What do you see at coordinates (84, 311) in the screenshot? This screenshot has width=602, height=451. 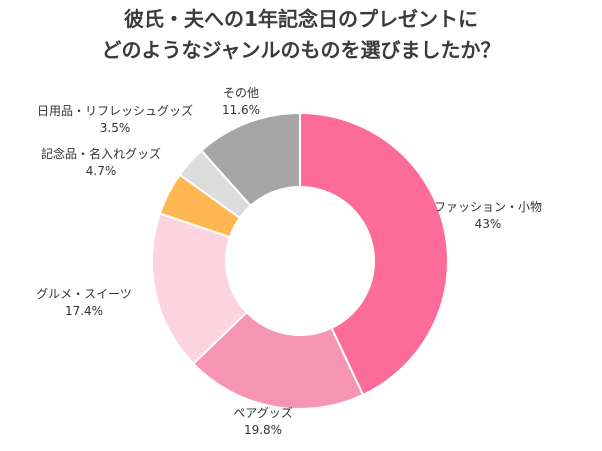 I see `slice-value-2: 17.4%` at bounding box center [84, 311].